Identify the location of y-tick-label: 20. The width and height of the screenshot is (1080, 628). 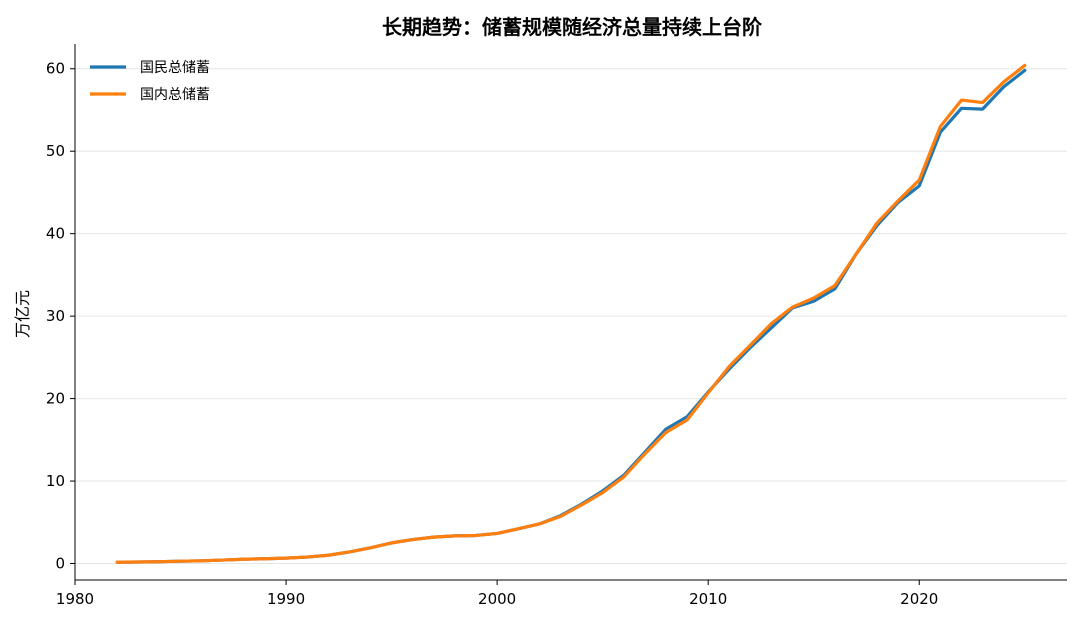
(55, 399).